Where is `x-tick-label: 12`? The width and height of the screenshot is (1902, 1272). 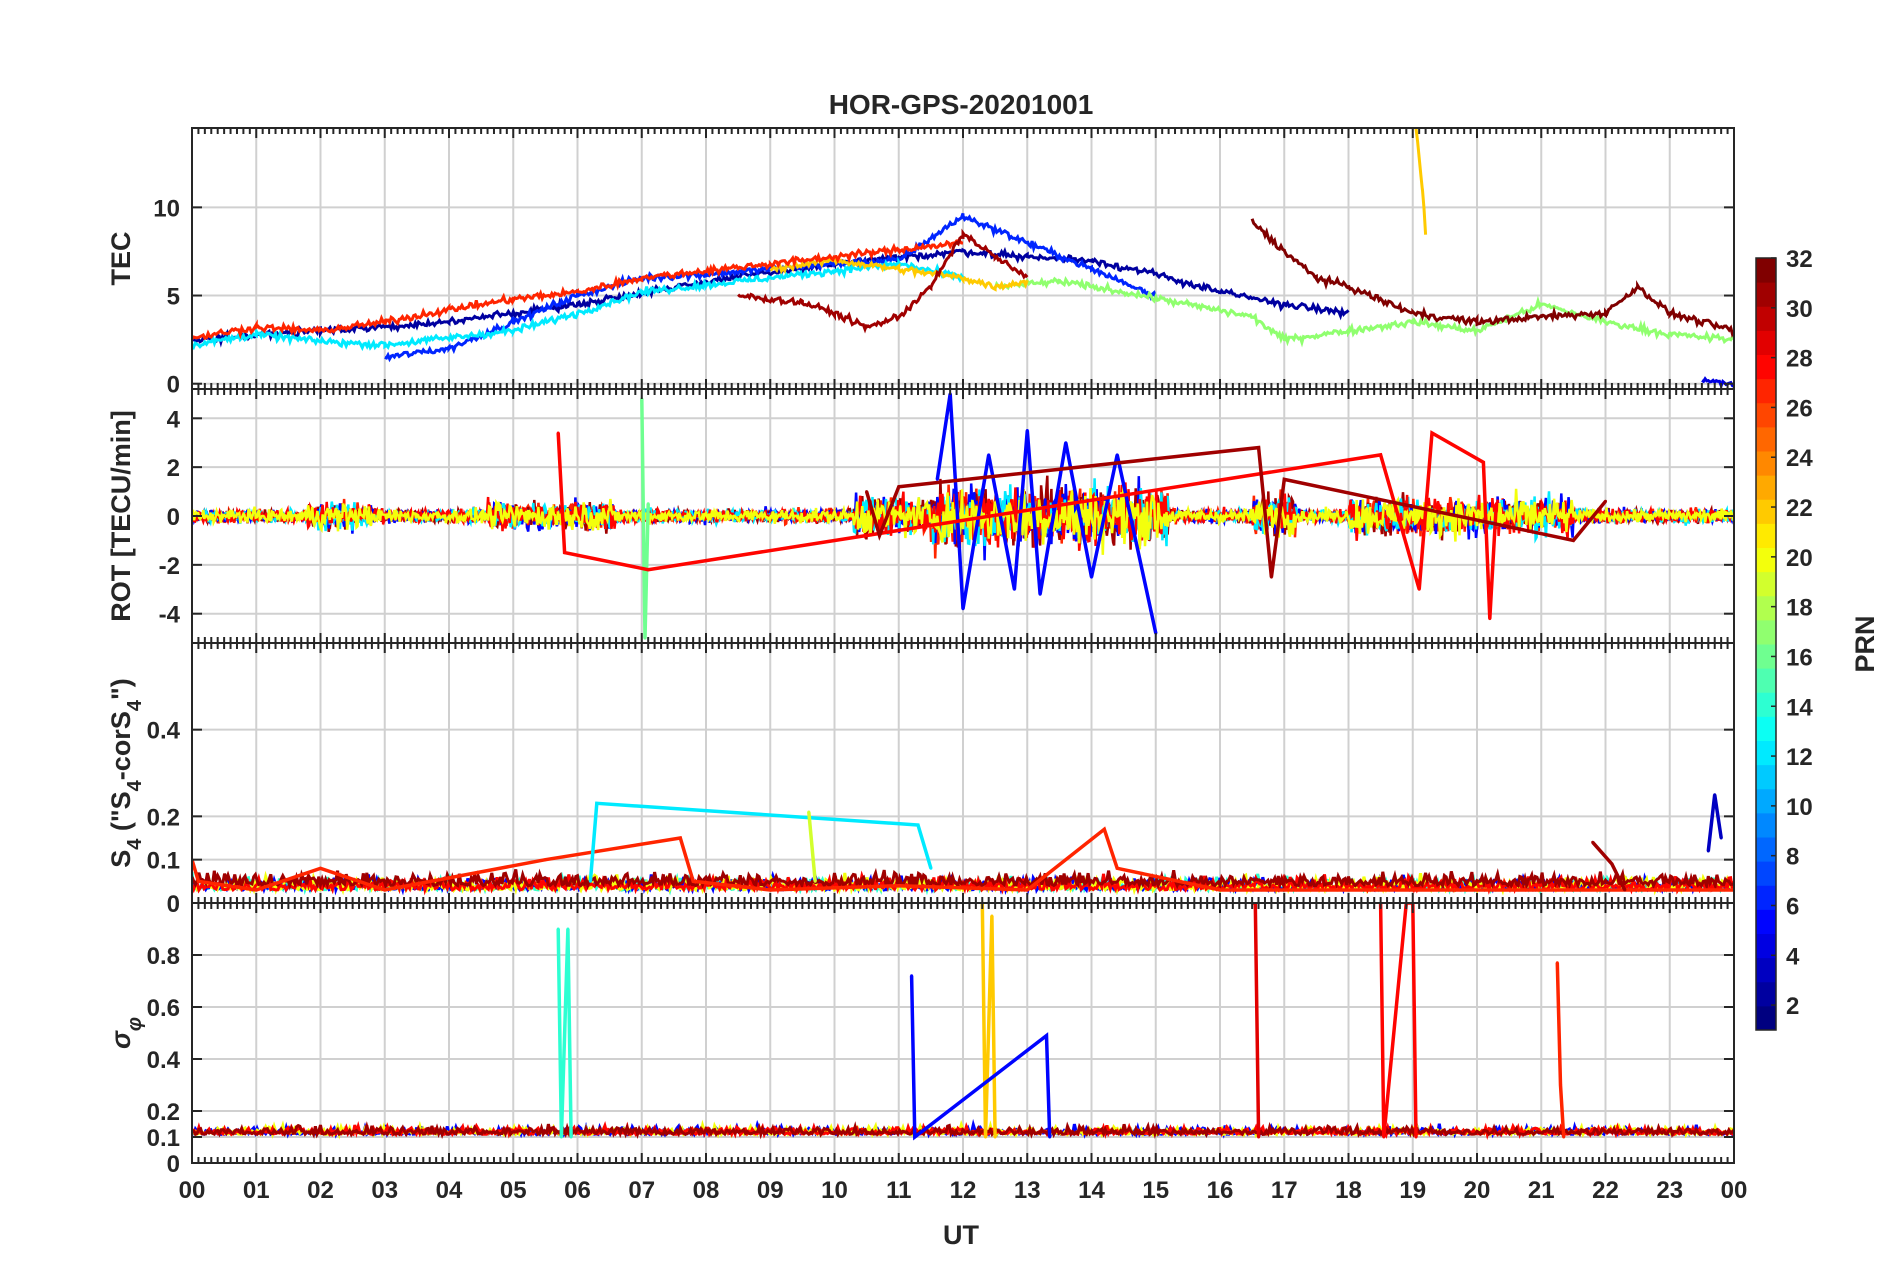 x-tick-label: 12 is located at coordinates (963, 1190).